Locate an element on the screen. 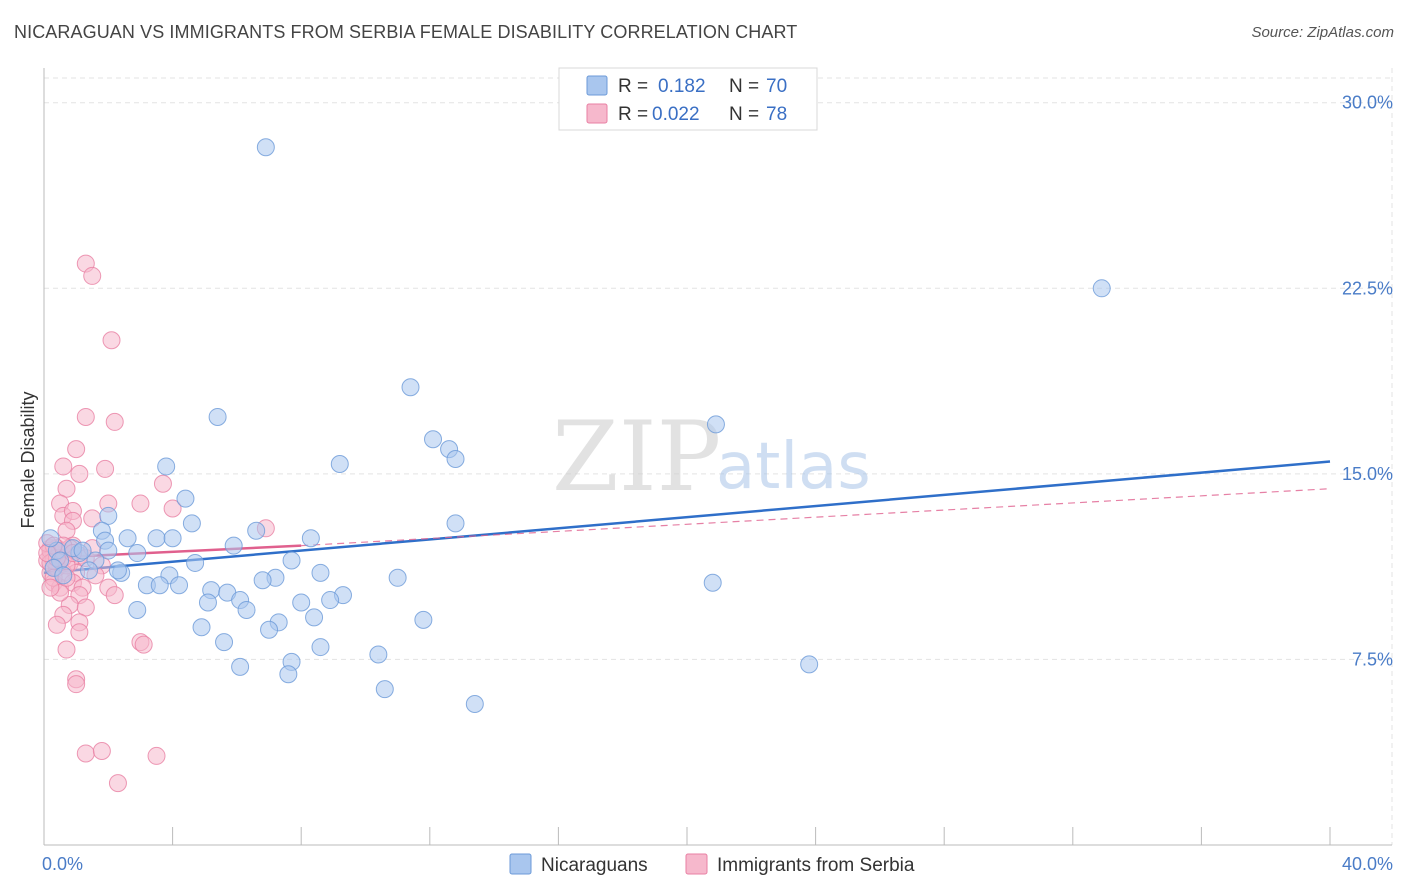  legend-n-label-1: N = is located at coordinates (744, 86).